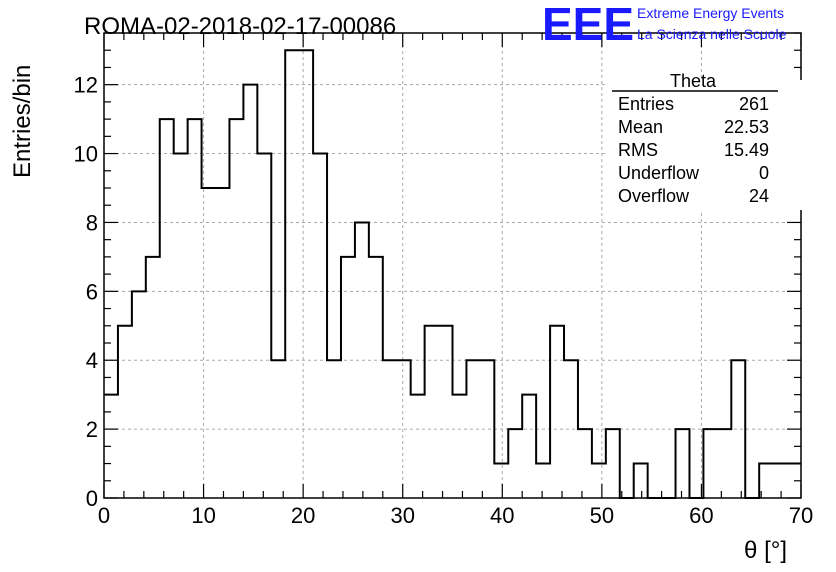 The width and height of the screenshot is (836, 572). I want to click on x-tick-label: 70, so click(801, 515).